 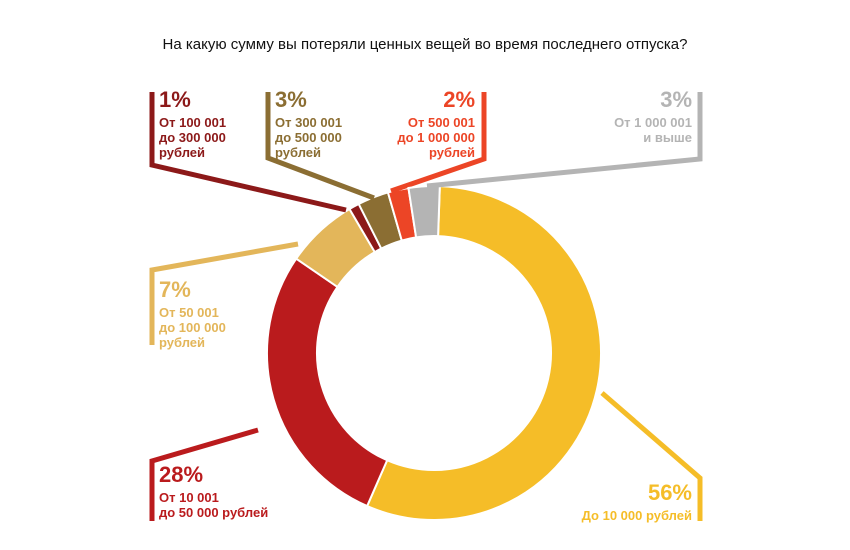 I want to click on slice-category-4-line-3: рублей, so click(x=182, y=152).